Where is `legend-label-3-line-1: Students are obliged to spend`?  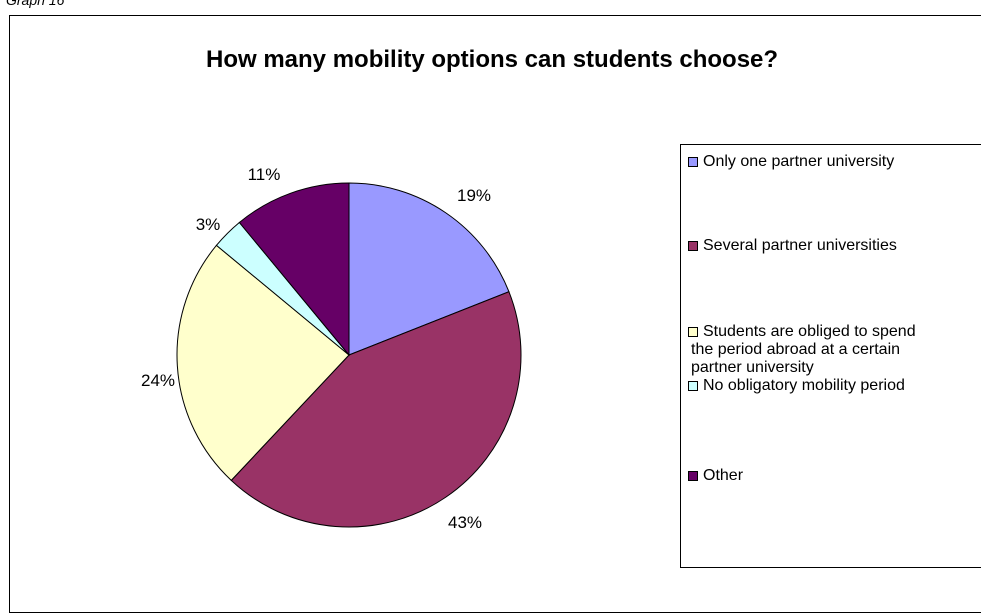
legend-label-3-line-1: Students are obliged to spend is located at coordinates (809, 331).